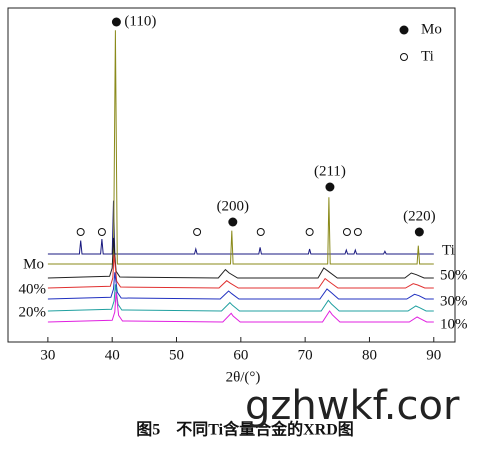  What do you see at coordinates (454, 301) in the screenshot?
I see `series-label: 30%` at bounding box center [454, 301].